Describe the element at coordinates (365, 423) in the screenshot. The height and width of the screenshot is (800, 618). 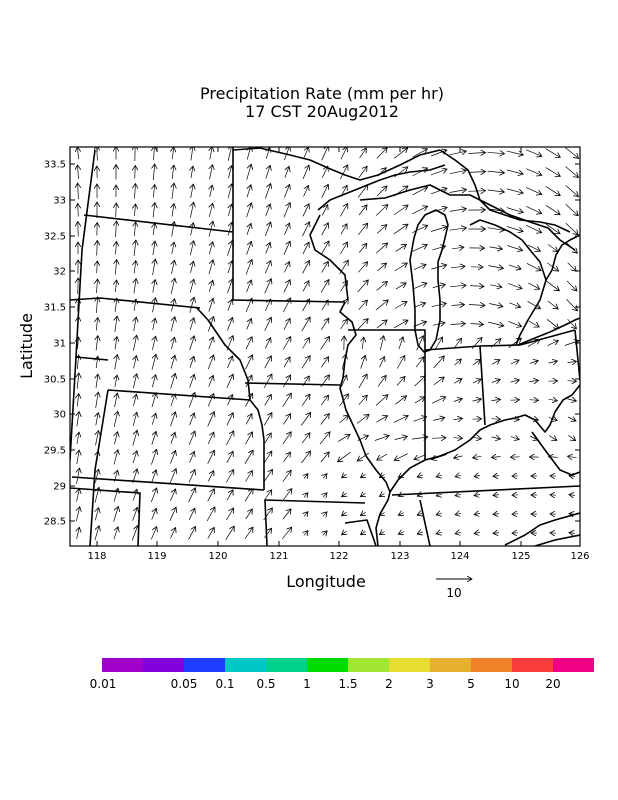
I see `river-boundary` at that location.